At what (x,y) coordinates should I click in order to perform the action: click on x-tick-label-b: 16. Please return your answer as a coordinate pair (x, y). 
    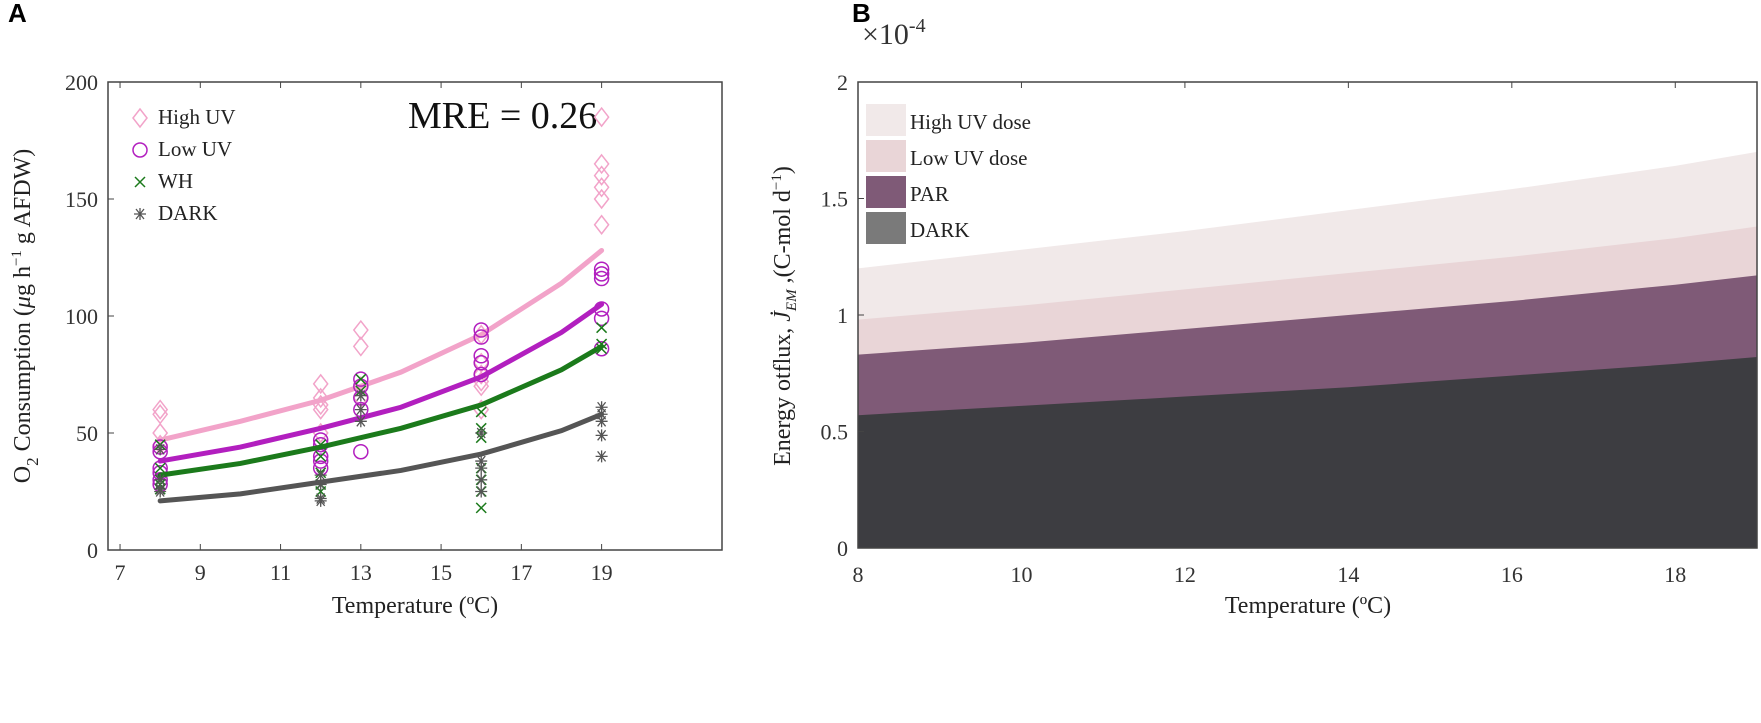
    Looking at the image, I should click on (1512, 574).